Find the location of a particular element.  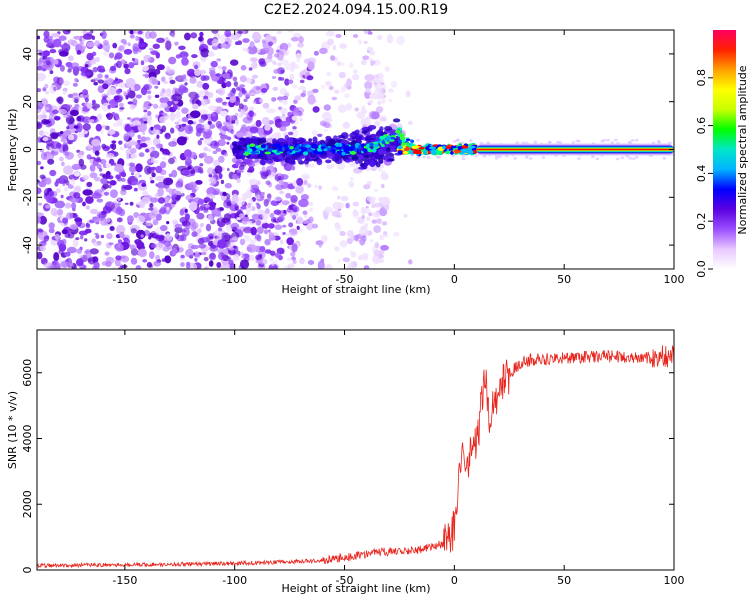

x-tick-label: 0 is located at coordinates (454, 580).